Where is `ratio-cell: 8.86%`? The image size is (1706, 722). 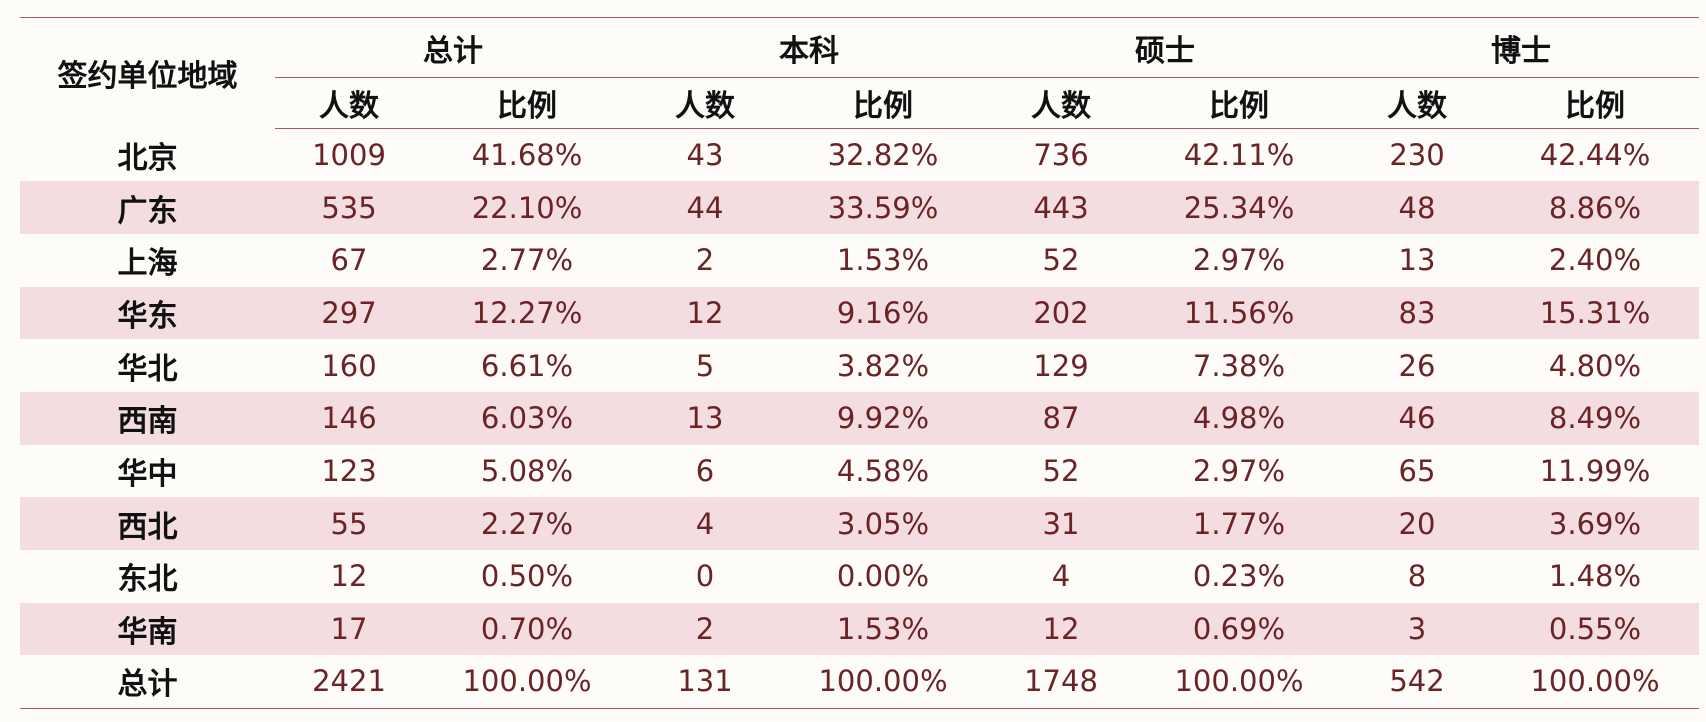 ratio-cell: 8.86% is located at coordinates (1595, 207).